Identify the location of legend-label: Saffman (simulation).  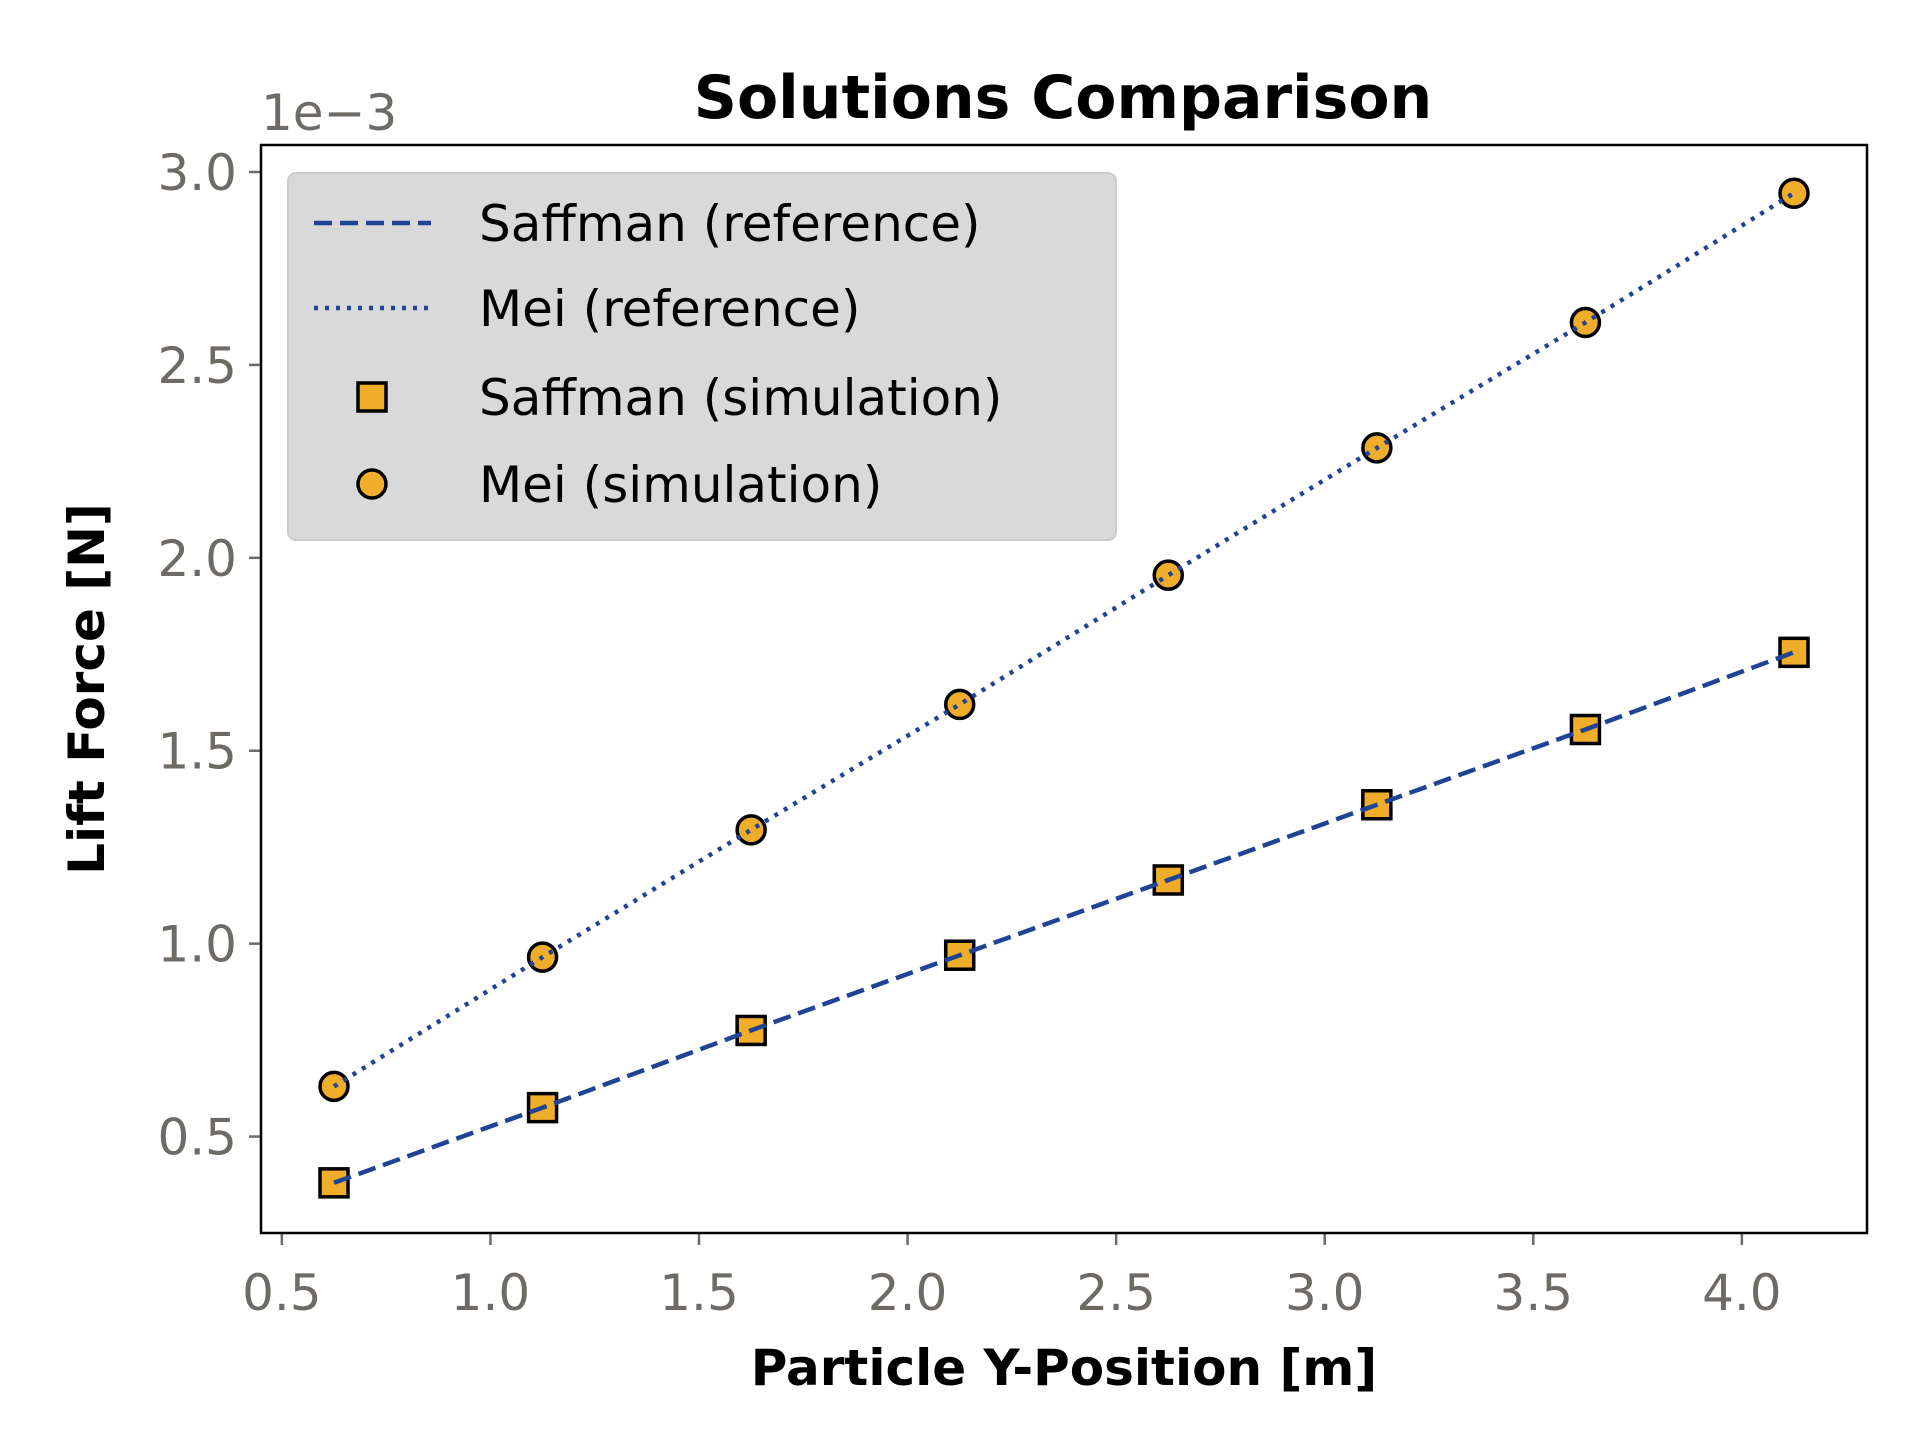
(740, 398).